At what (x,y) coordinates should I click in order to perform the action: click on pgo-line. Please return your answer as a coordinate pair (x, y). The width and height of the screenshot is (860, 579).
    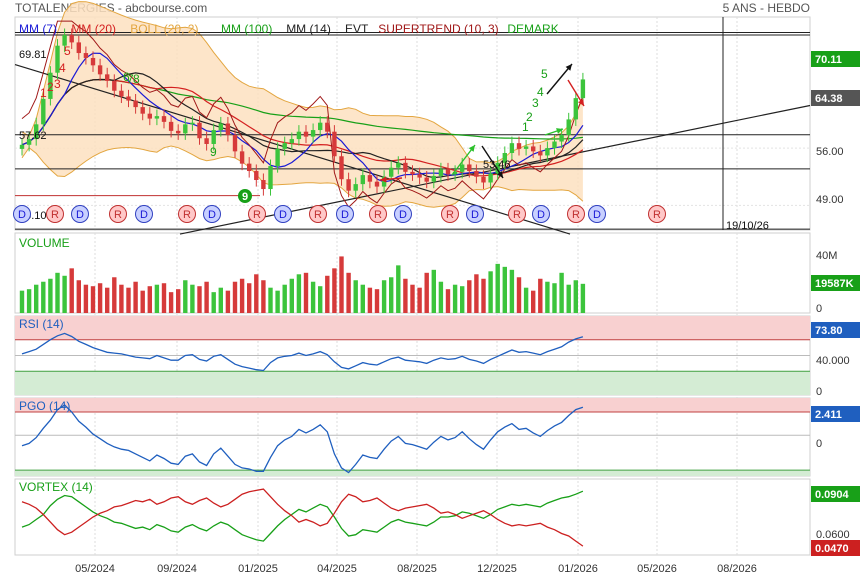
    Looking at the image, I should click on (302, 439).